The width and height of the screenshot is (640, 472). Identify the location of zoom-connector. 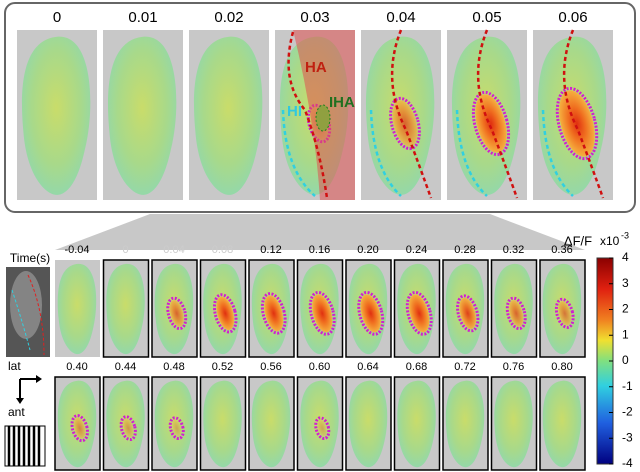
(320, 232).